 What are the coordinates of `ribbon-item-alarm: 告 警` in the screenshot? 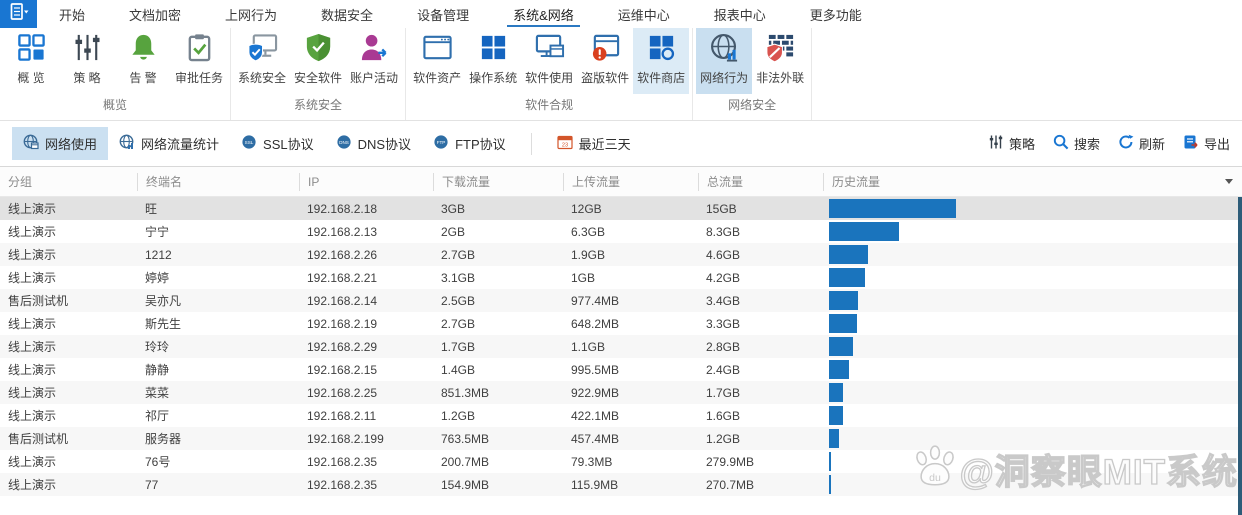 It's located at (143, 61).